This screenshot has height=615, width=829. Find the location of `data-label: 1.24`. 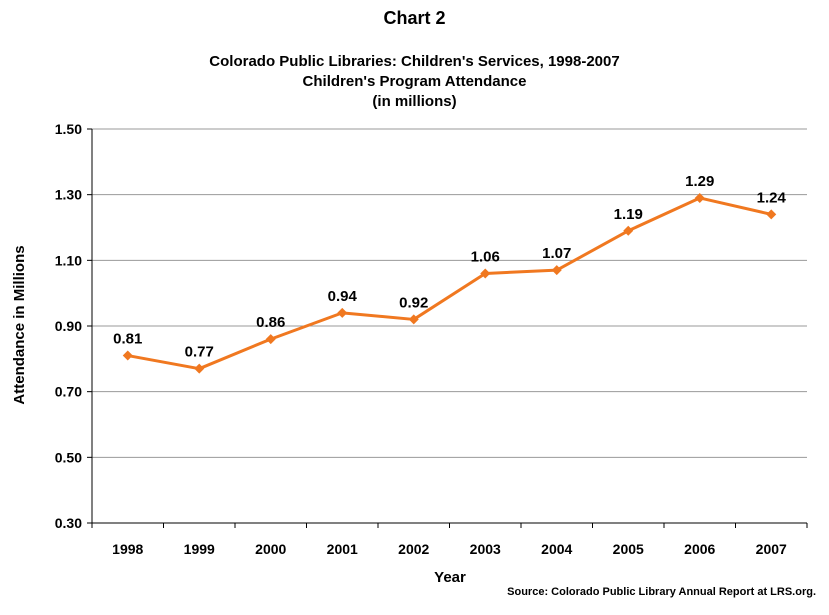

data-label: 1.24 is located at coordinates (772, 197).